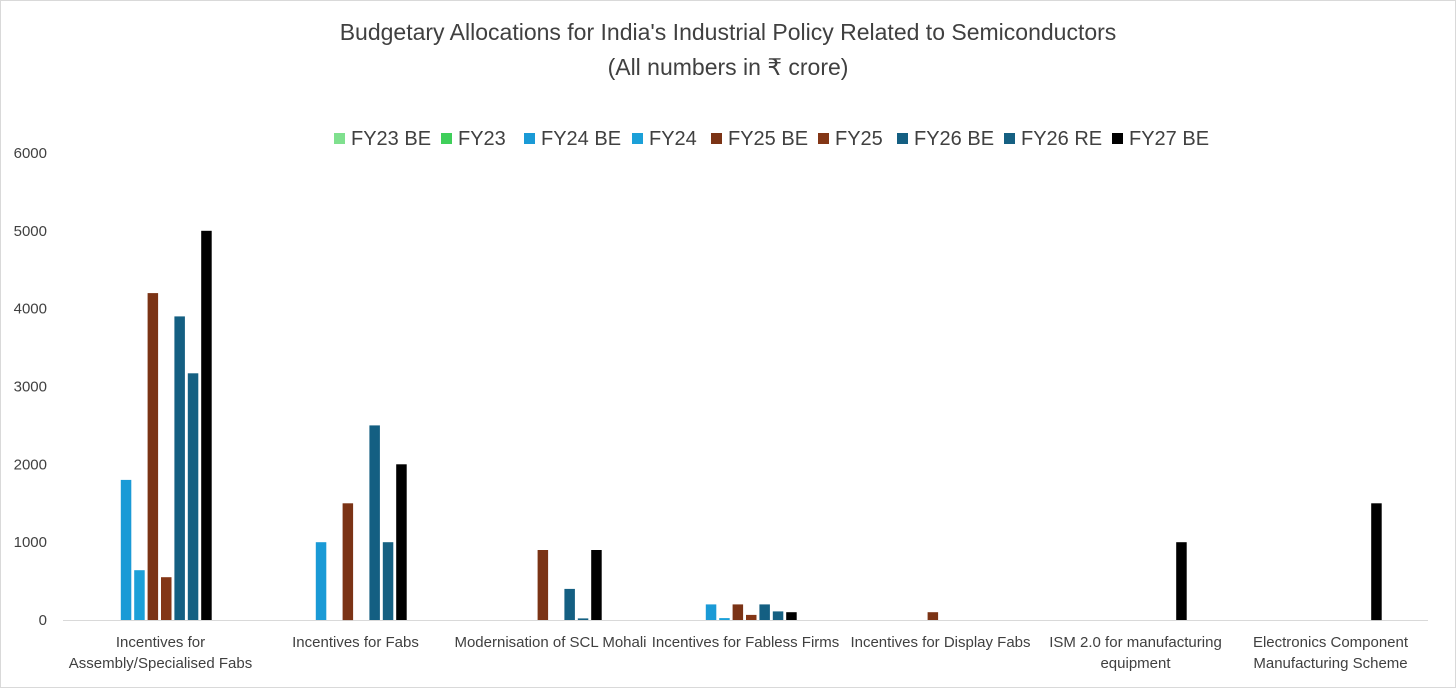  What do you see at coordinates (30, 231) in the screenshot?
I see `y-tick-label: 5000` at bounding box center [30, 231].